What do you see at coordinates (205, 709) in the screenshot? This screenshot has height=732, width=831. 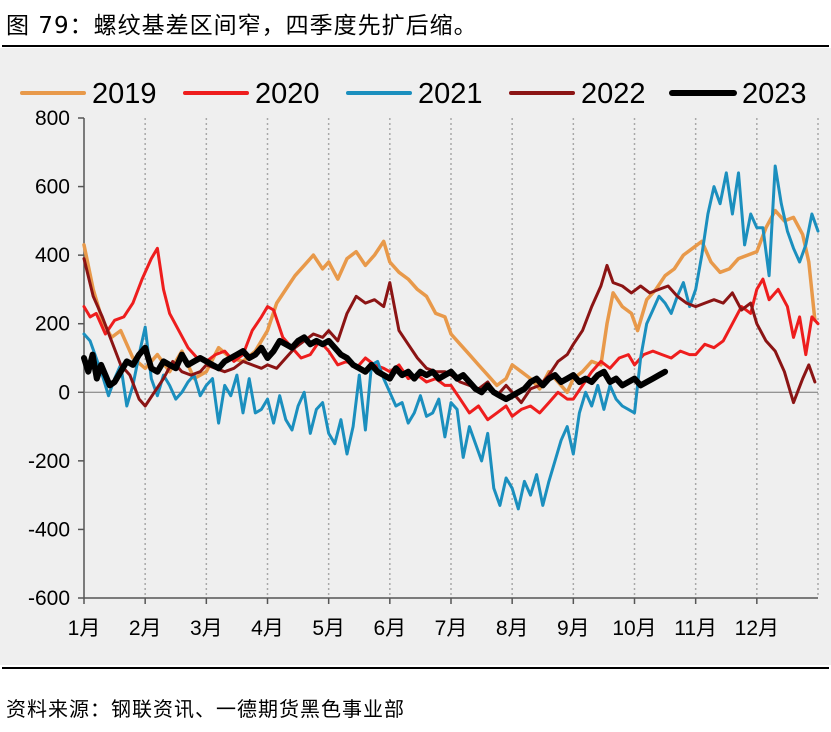 I see `source-note: 资料来源：钢联资讯、一德期货黑色事业部` at bounding box center [205, 709].